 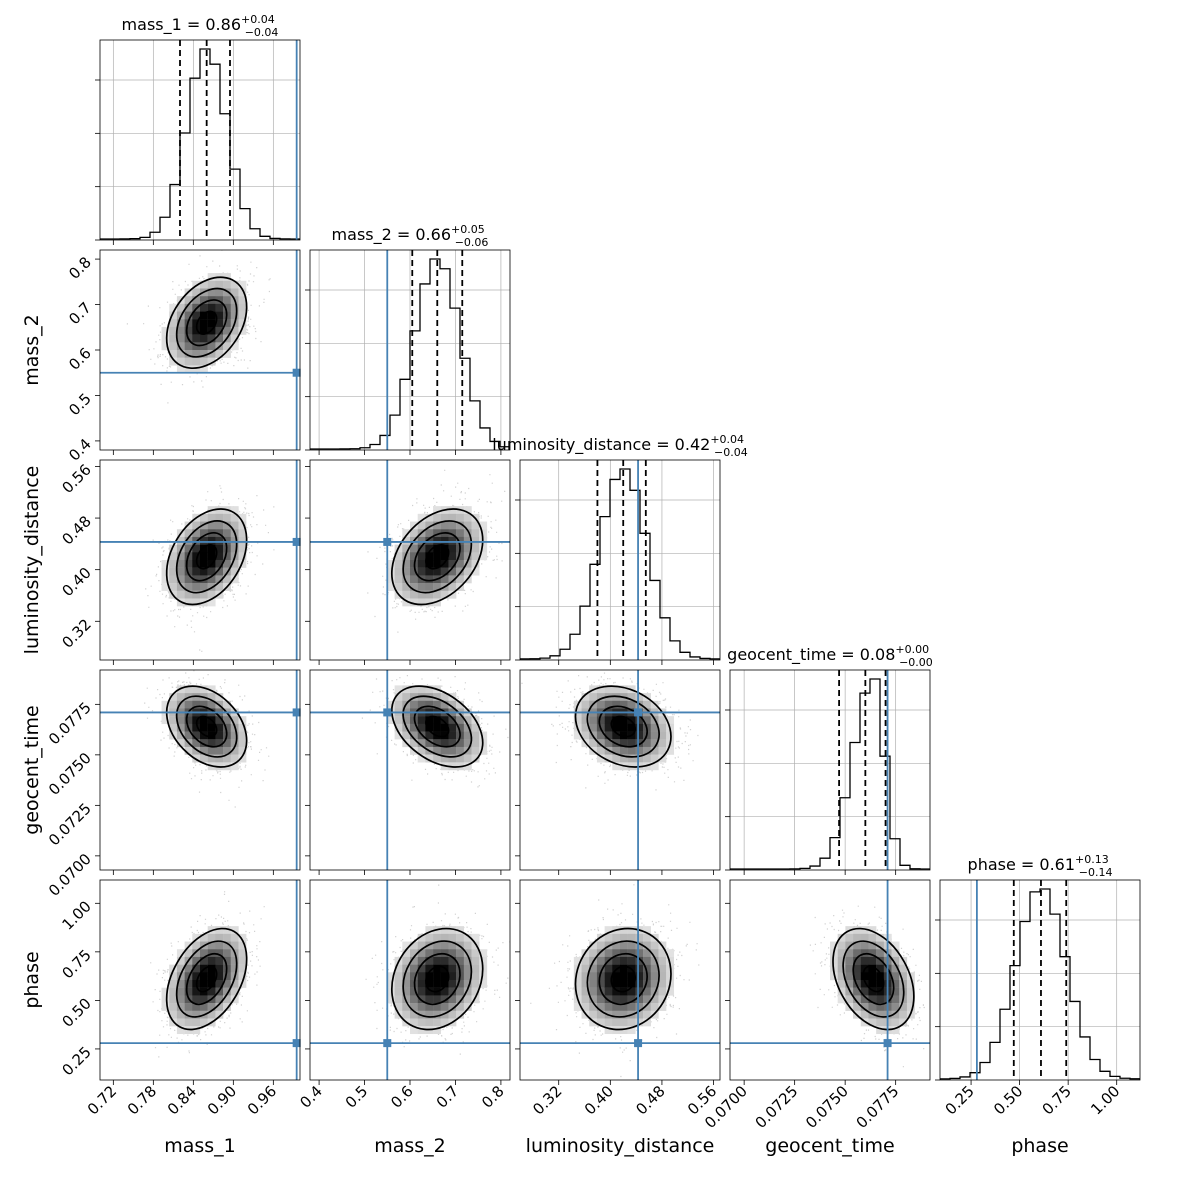 I want to click on scatter-mass_1-vs-geocent_time, so click(x=200, y=770).